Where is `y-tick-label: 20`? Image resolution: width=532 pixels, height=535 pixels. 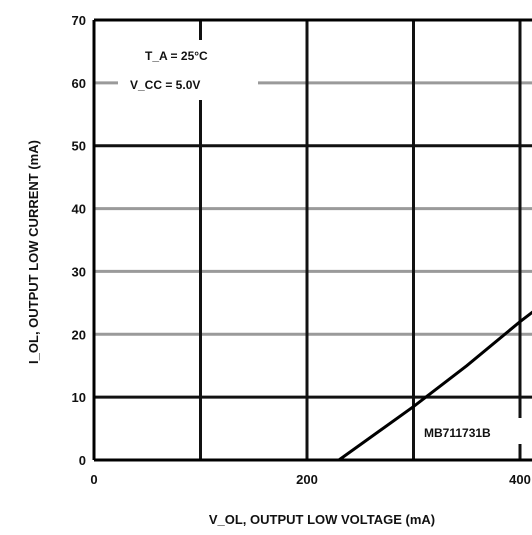 y-tick-label: 20 is located at coordinates (79, 334).